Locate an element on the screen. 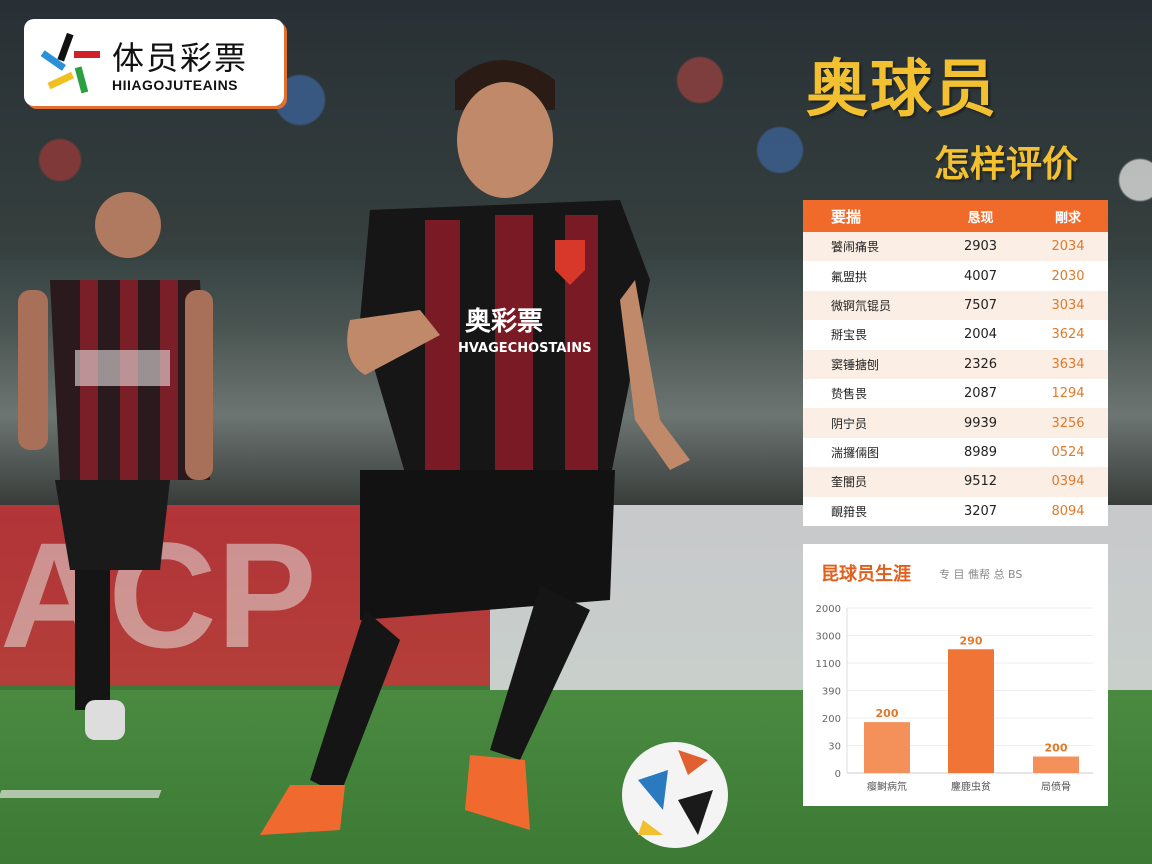 The height and width of the screenshot is (864, 1152). background-player is located at coordinates (115, 466).